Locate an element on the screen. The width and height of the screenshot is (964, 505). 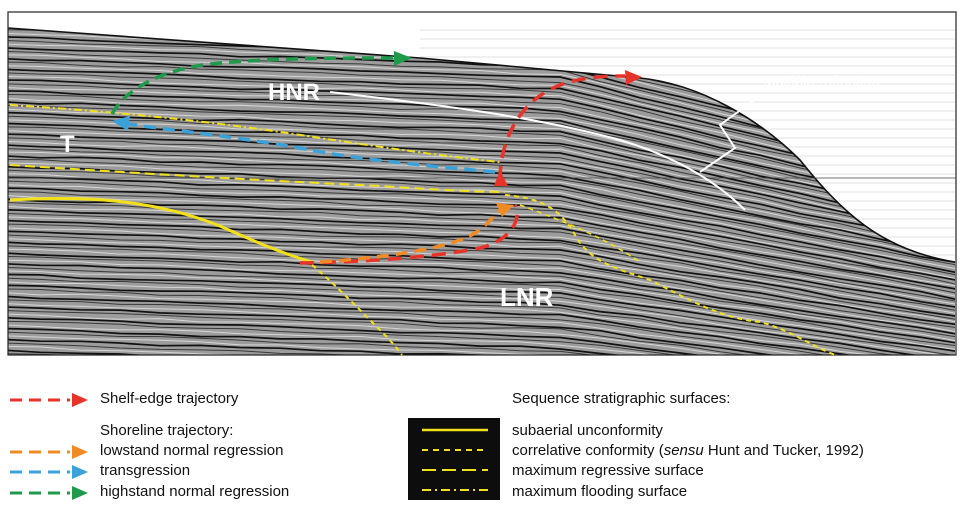
surfaces-key-symbols is located at coordinates (455, 459).